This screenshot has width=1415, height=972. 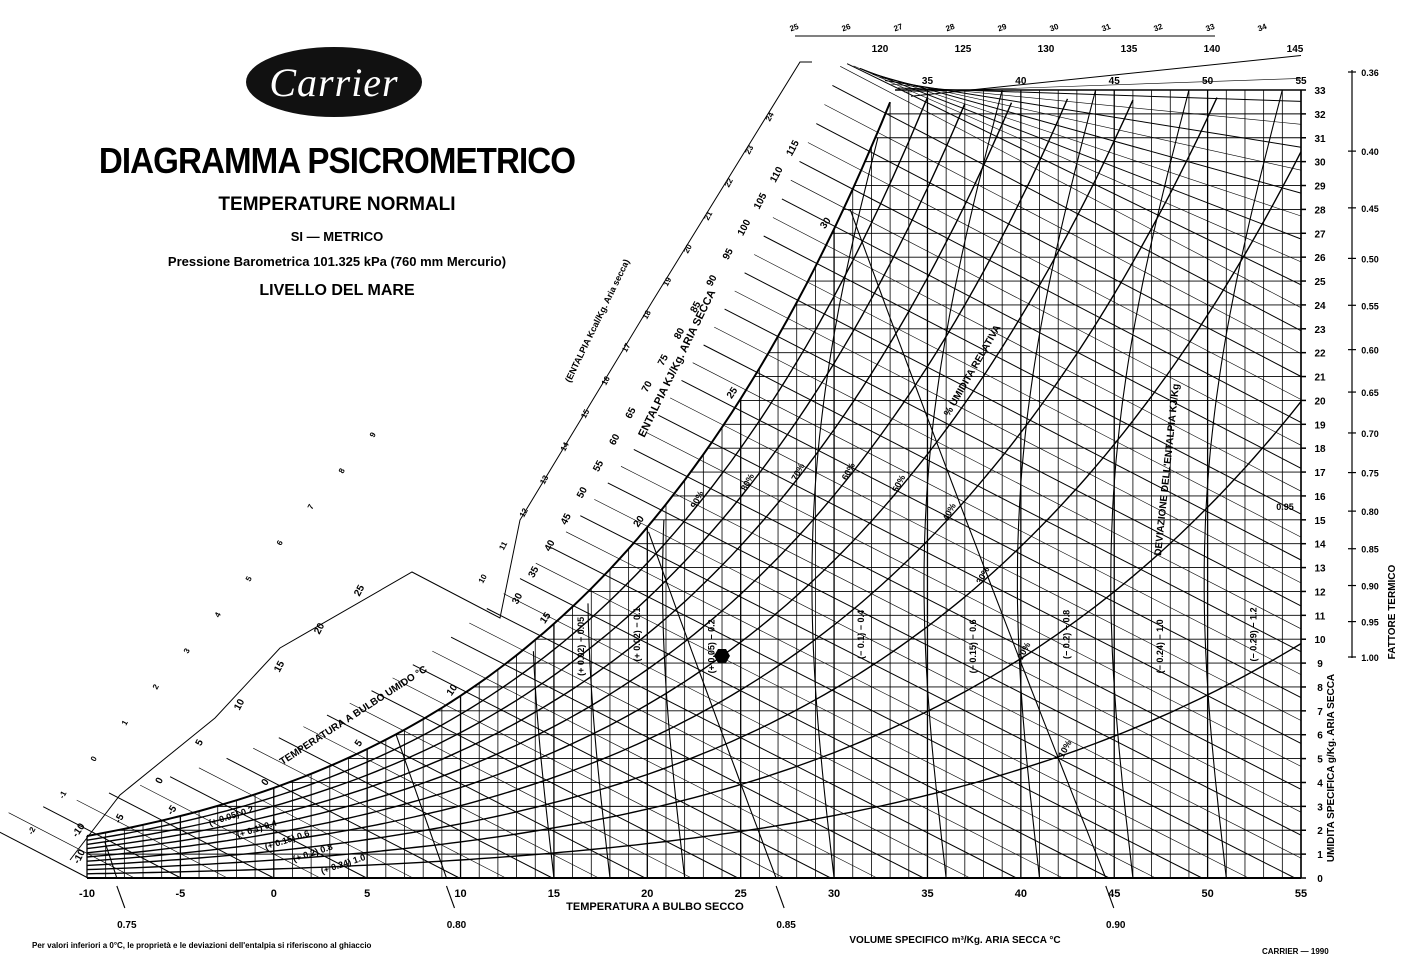 I want to click on enthalpy-kcal-label: (ENTALPIA Kcal/Kg. Aria secca), so click(x=597, y=321).